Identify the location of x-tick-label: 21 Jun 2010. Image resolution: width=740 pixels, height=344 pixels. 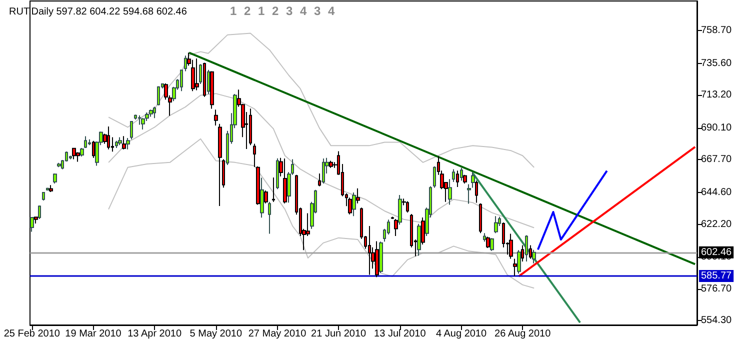
(339, 334).